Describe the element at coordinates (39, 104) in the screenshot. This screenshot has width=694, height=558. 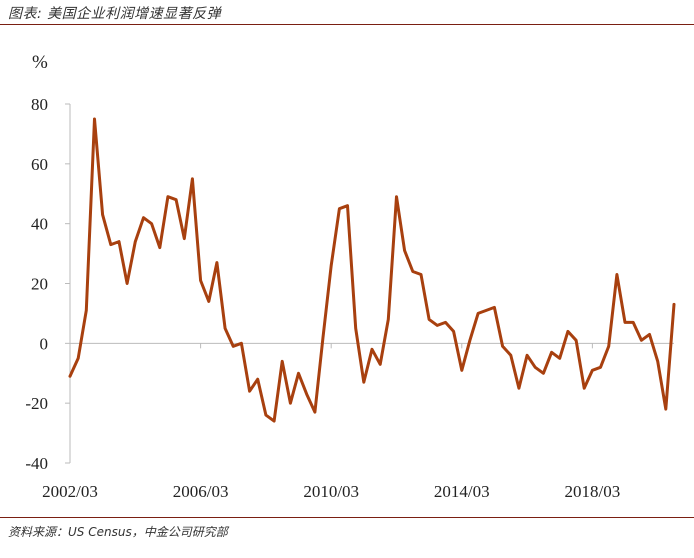
I see `y-tick-label: 80` at that location.